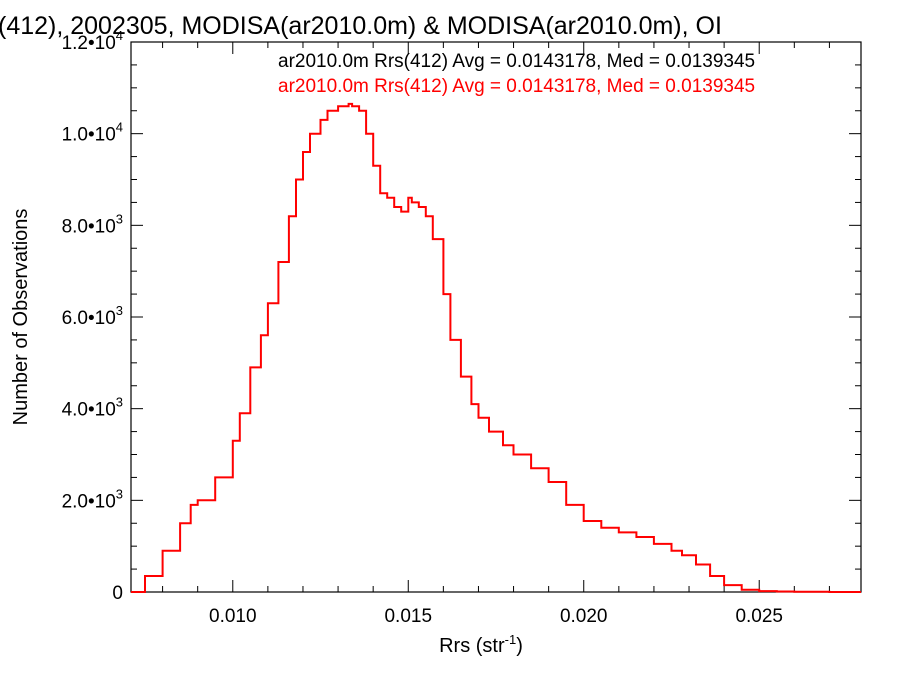  What do you see at coordinates (117, 593) in the screenshot?
I see `y-tick-label: 0` at bounding box center [117, 593].